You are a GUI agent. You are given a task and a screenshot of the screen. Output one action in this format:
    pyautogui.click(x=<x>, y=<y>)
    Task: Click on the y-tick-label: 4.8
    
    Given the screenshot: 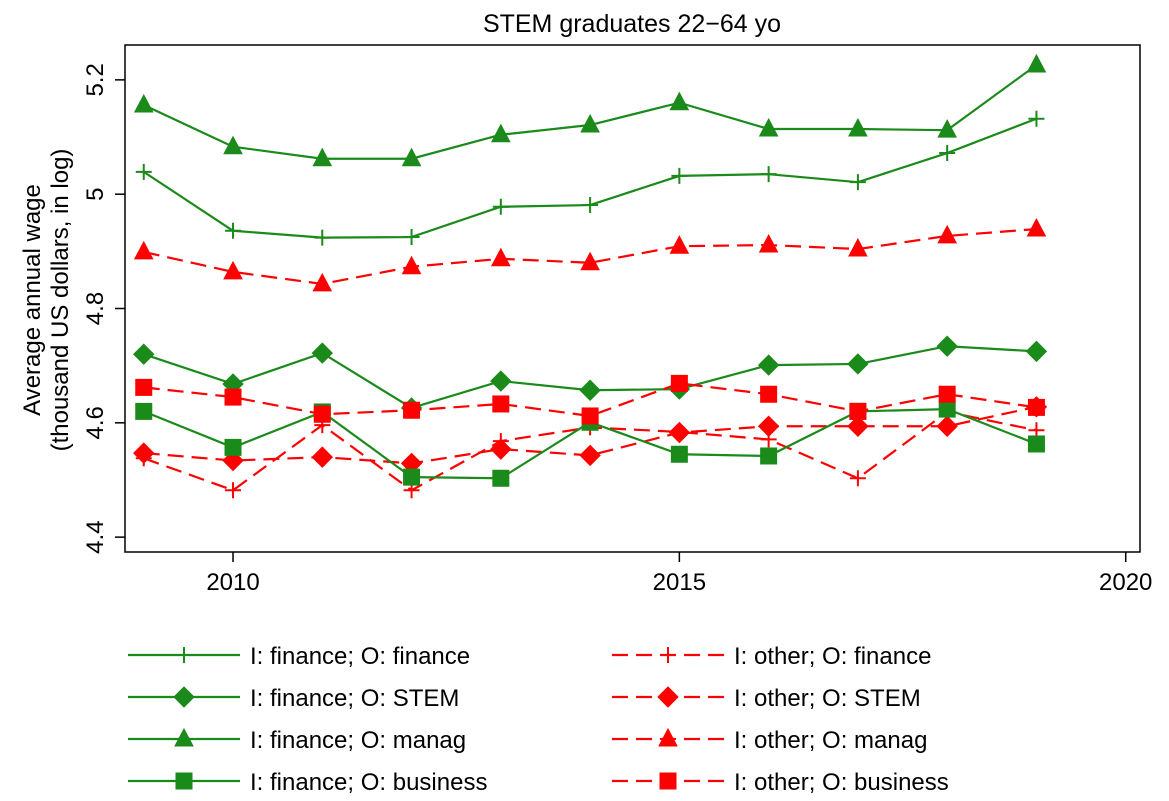 What is the action you would take?
    pyautogui.click(x=95, y=308)
    